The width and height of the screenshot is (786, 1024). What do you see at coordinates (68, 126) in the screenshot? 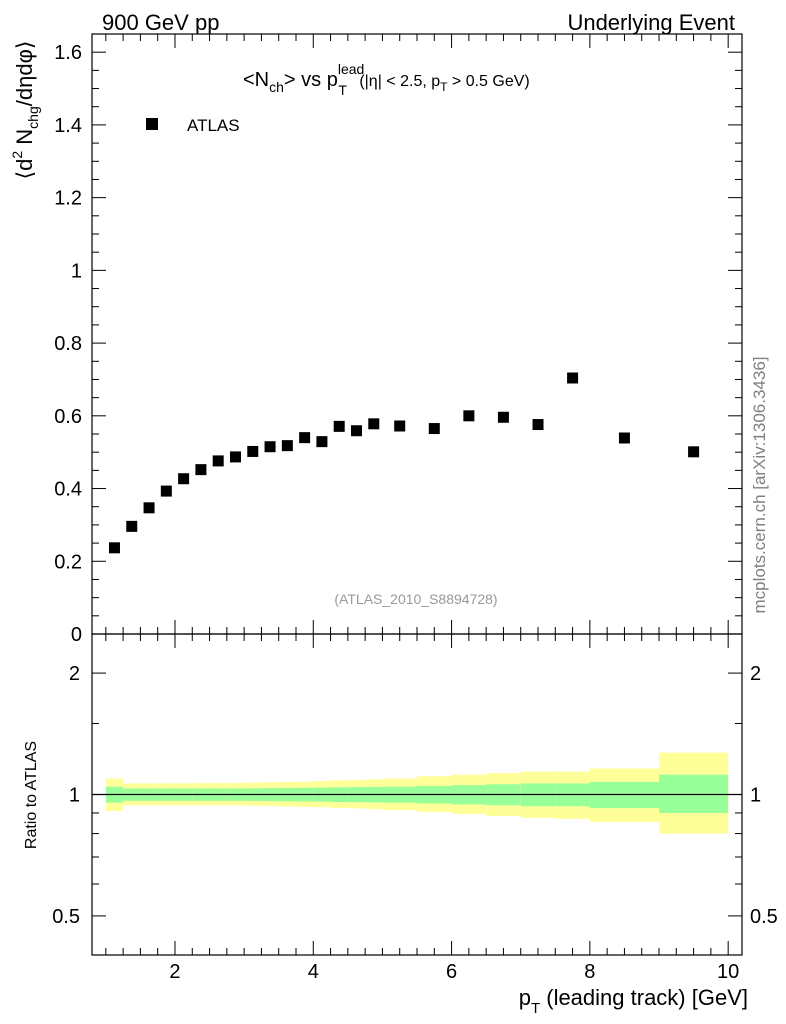
I see `main-y-tick-label: 1.4` at bounding box center [68, 126].